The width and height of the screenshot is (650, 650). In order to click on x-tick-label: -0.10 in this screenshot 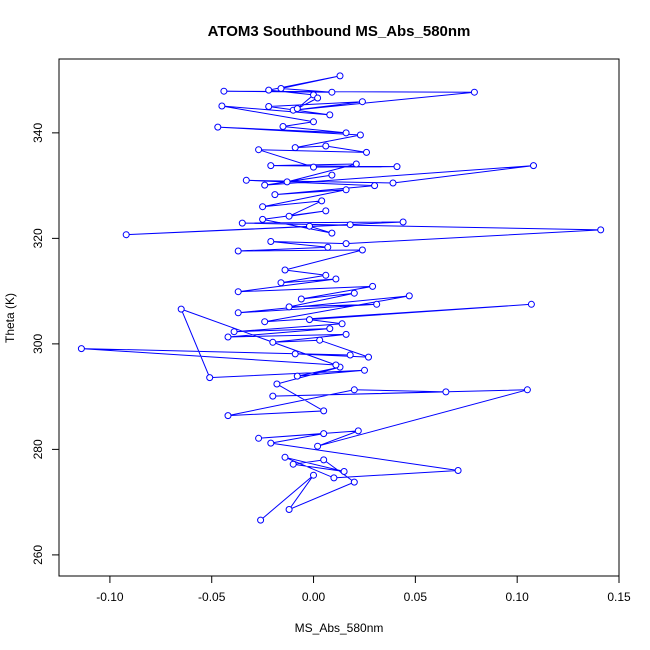, I will do `click(110, 597)`.